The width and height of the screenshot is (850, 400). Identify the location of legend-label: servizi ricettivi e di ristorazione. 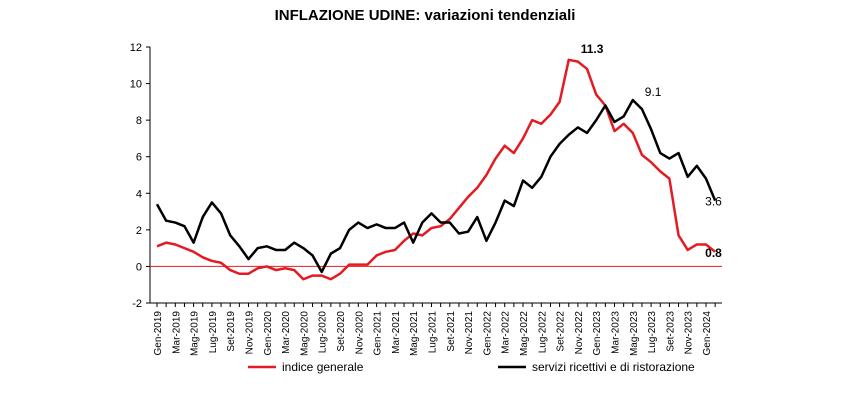
(613, 367).